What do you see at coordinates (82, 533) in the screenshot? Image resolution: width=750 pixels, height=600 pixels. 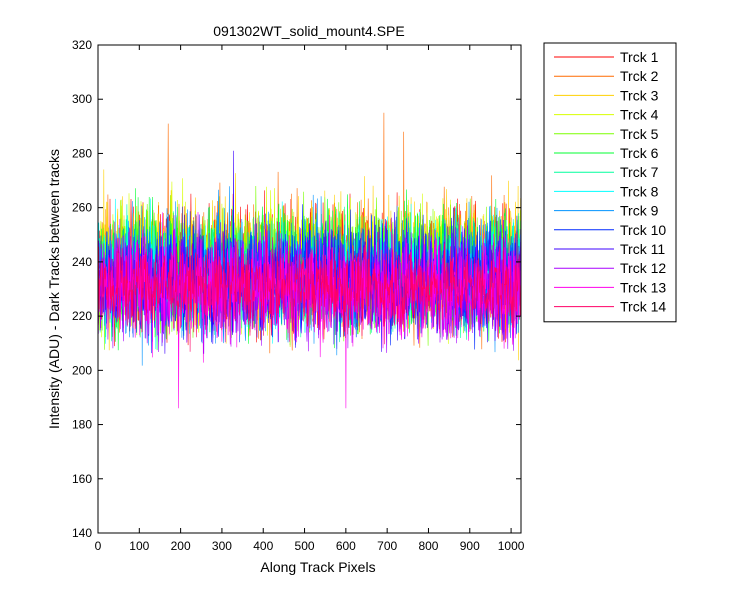 I see `y-tick-label: 140` at bounding box center [82, 533].